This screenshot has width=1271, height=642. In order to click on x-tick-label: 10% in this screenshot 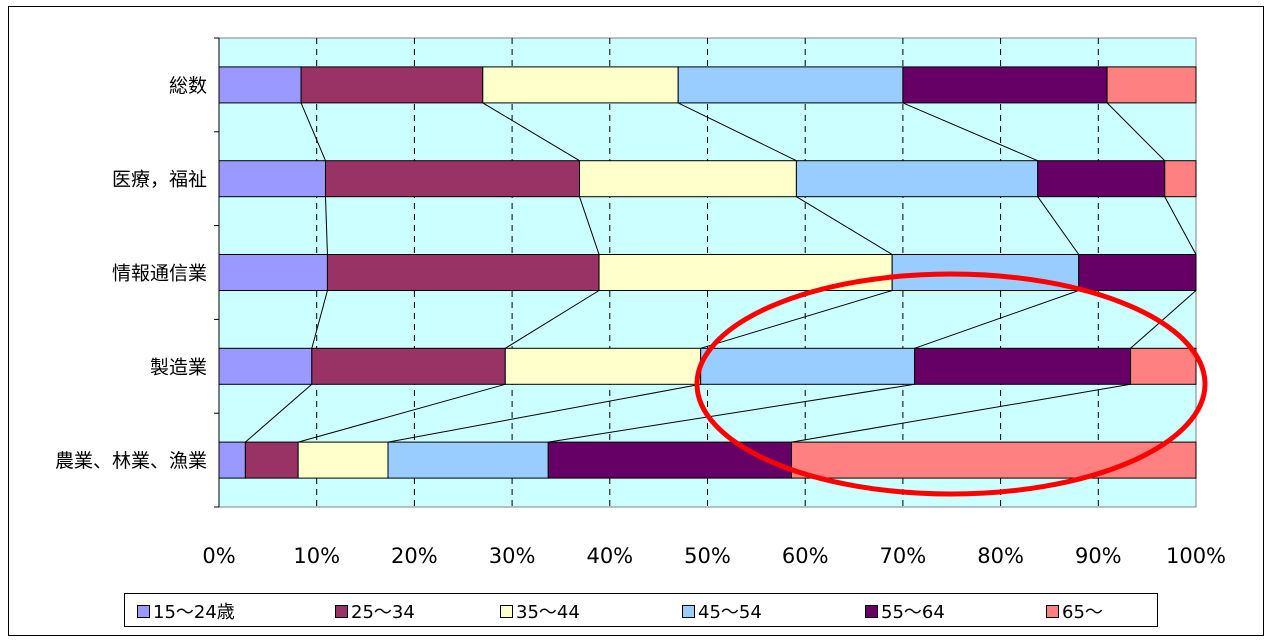, I will do `click(316, 556)`.